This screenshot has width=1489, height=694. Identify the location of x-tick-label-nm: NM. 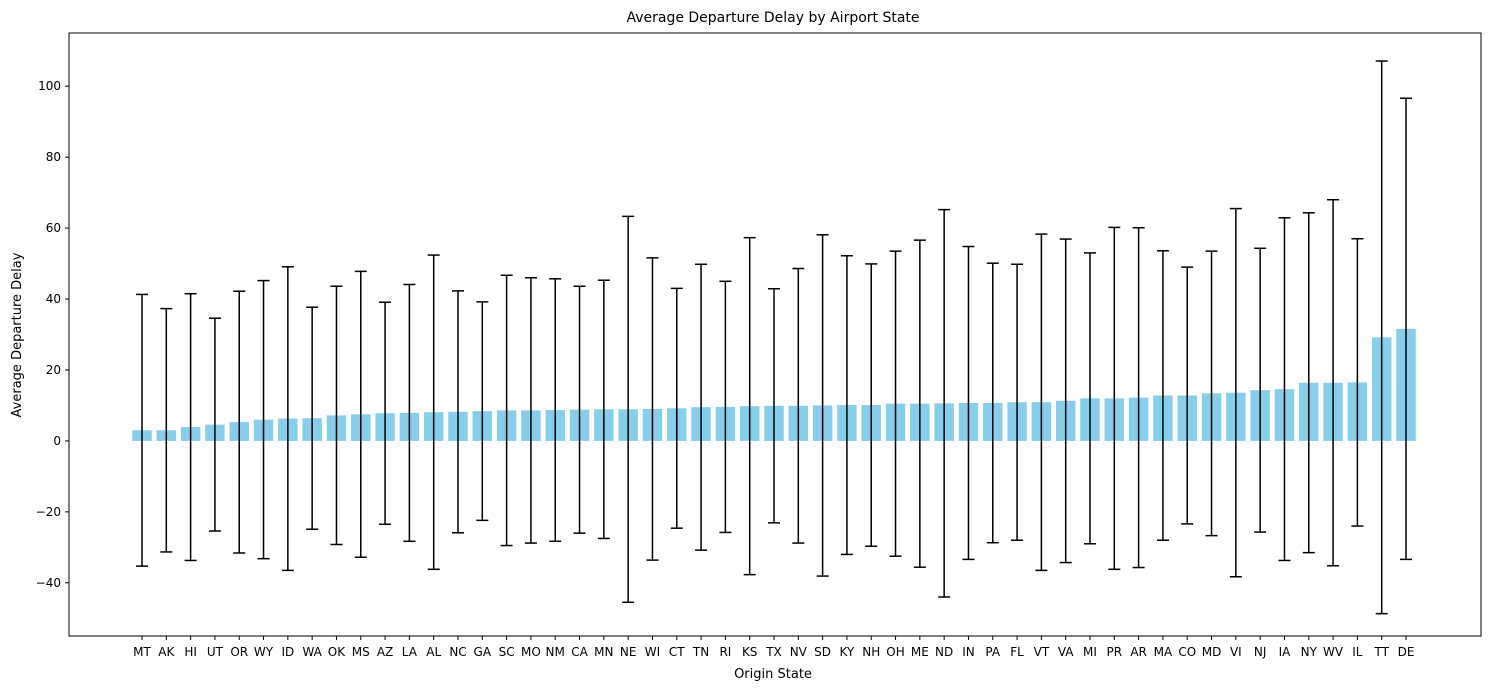
(555, 652).